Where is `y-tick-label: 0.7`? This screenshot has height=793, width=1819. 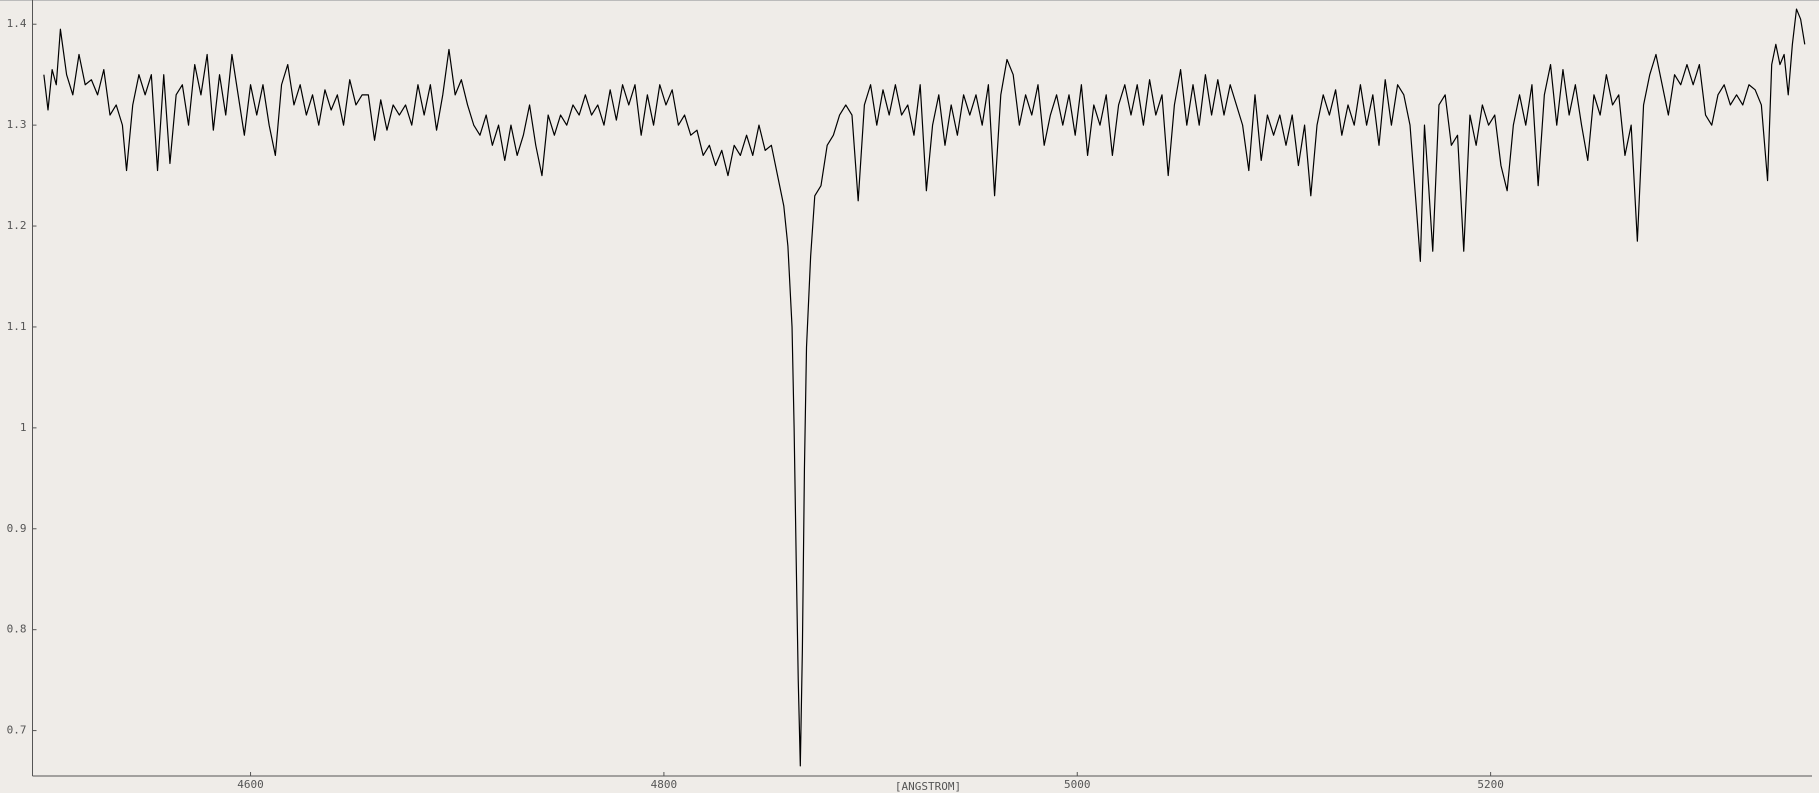
y-tick-label: 0.7 is located at coordinates (17, 730).